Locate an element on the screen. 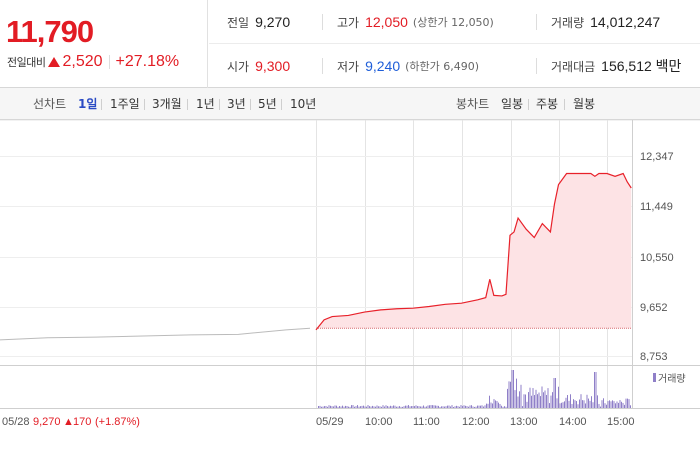 The image size is (700, 450). period-1d-tab: 1일 is located at coordinates (88, 104).